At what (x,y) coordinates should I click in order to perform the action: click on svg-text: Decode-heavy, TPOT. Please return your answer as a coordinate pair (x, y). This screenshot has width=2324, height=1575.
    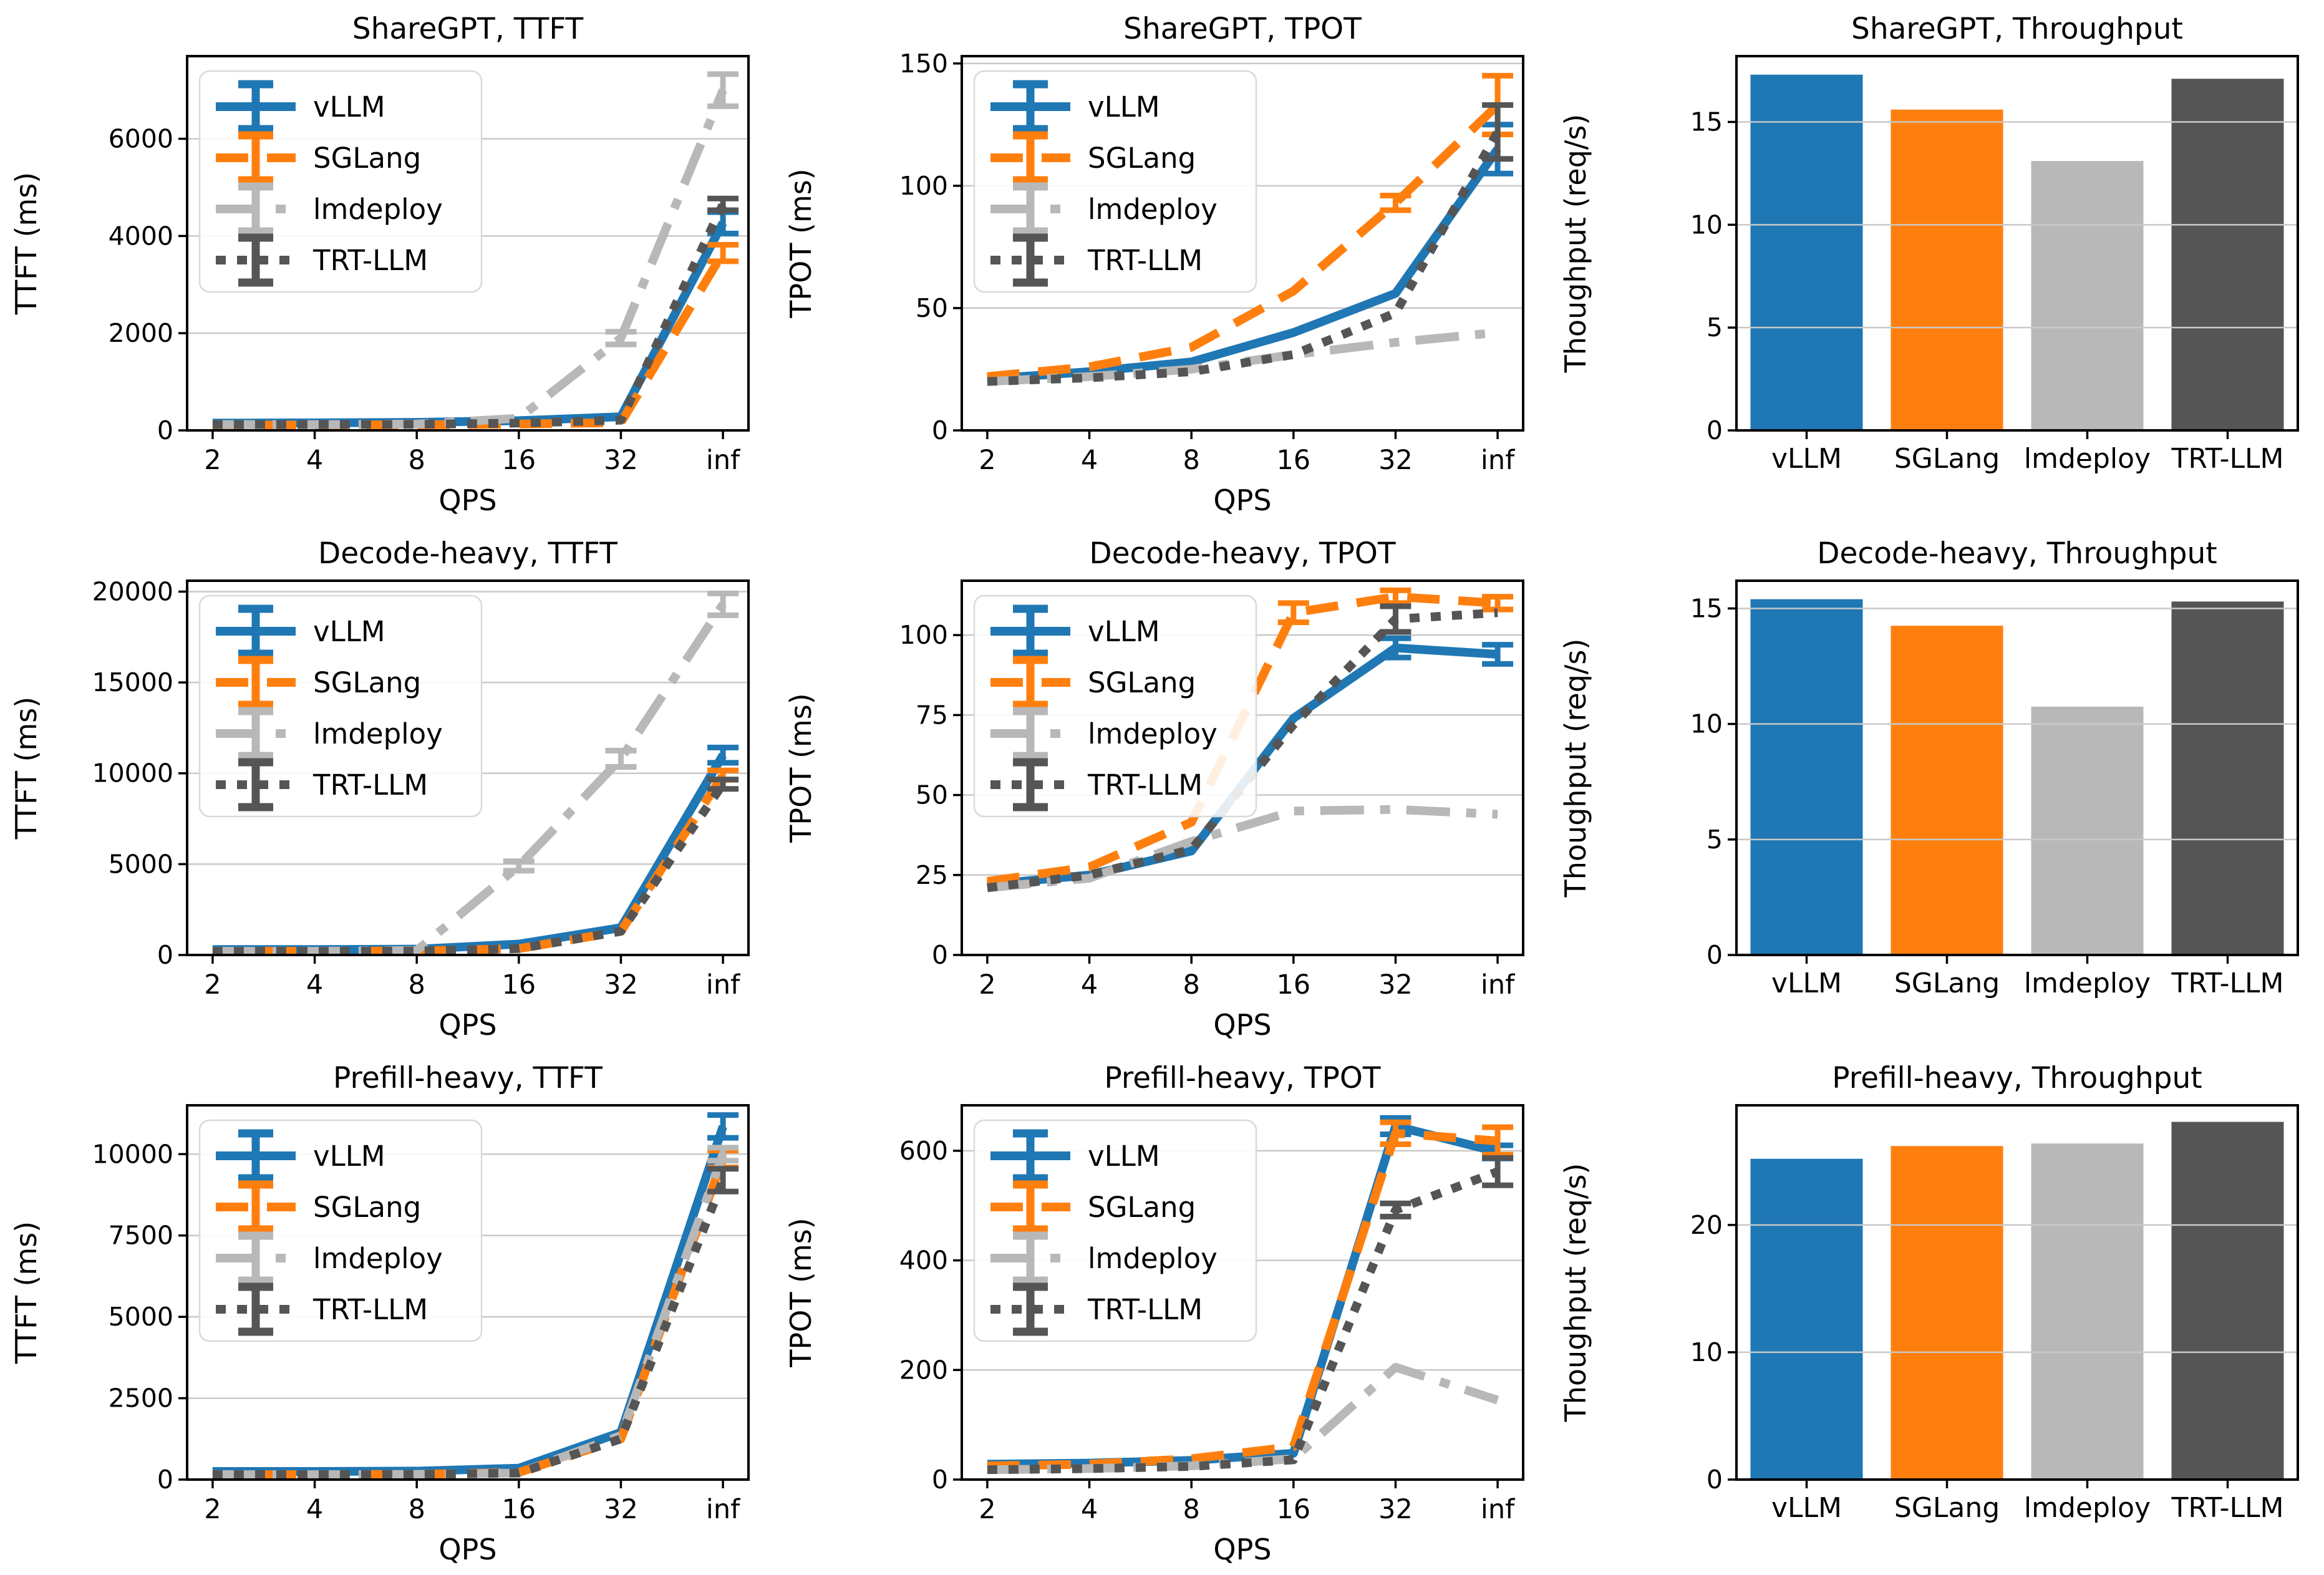
    Looking at the image, I should click on (1242, 553).